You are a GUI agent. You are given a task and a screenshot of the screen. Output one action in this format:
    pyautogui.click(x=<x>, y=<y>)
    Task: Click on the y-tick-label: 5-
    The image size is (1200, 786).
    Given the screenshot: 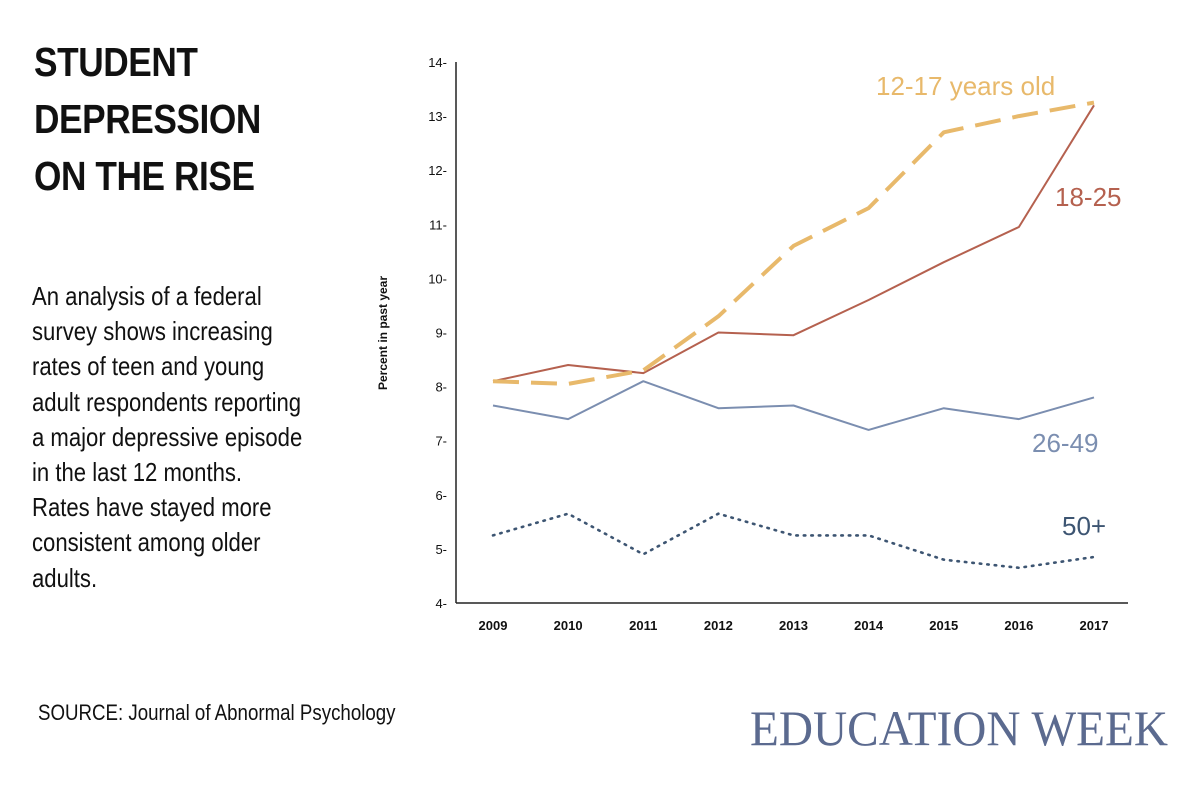 What is the action you would take?
    pyautogui.click(x=441, y=549)
    